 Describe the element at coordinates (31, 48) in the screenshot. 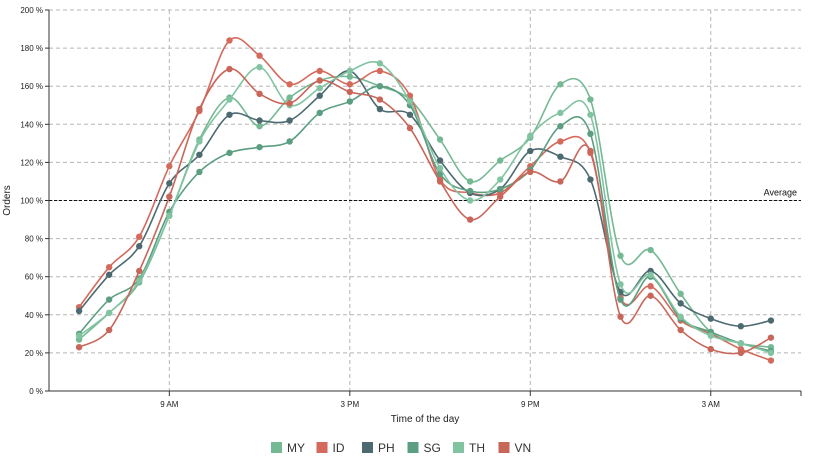

I see `y-tick-label: 180 %` at that location.